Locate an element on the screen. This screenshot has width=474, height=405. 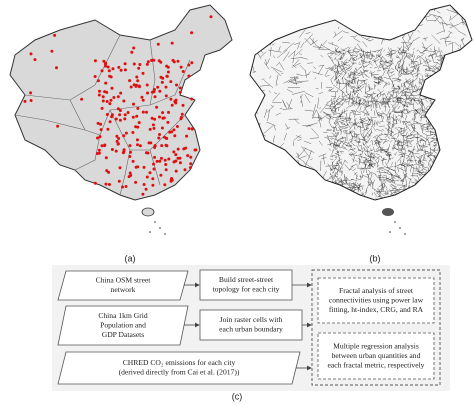
node-label: Join raster cells with is located at coordinates (251, 319).